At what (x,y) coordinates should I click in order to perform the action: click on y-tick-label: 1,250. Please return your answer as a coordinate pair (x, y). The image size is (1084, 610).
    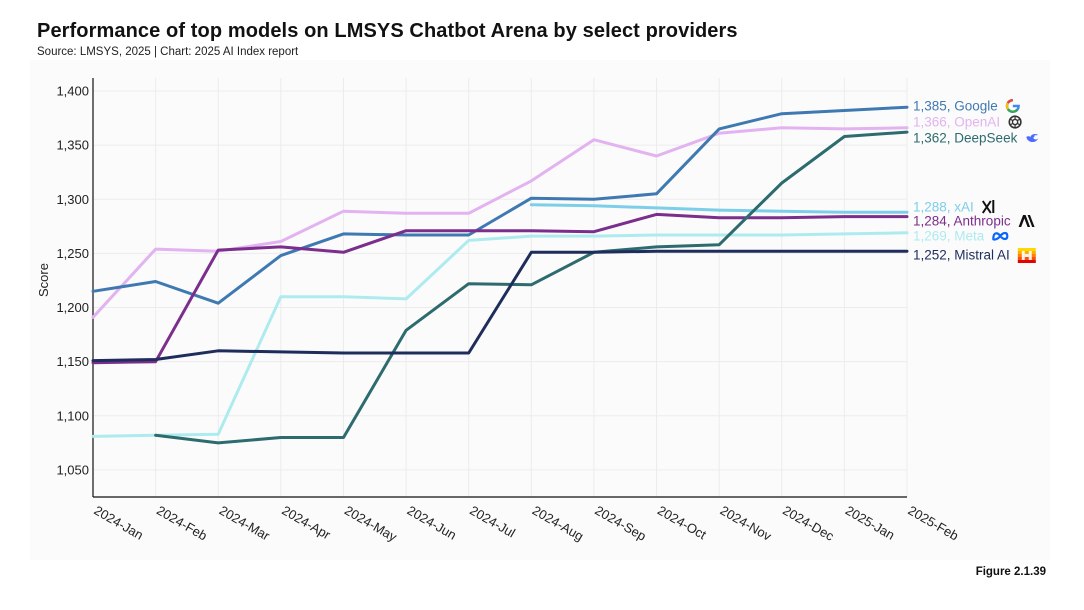
    Looking at the image, I should click on (72, 253).